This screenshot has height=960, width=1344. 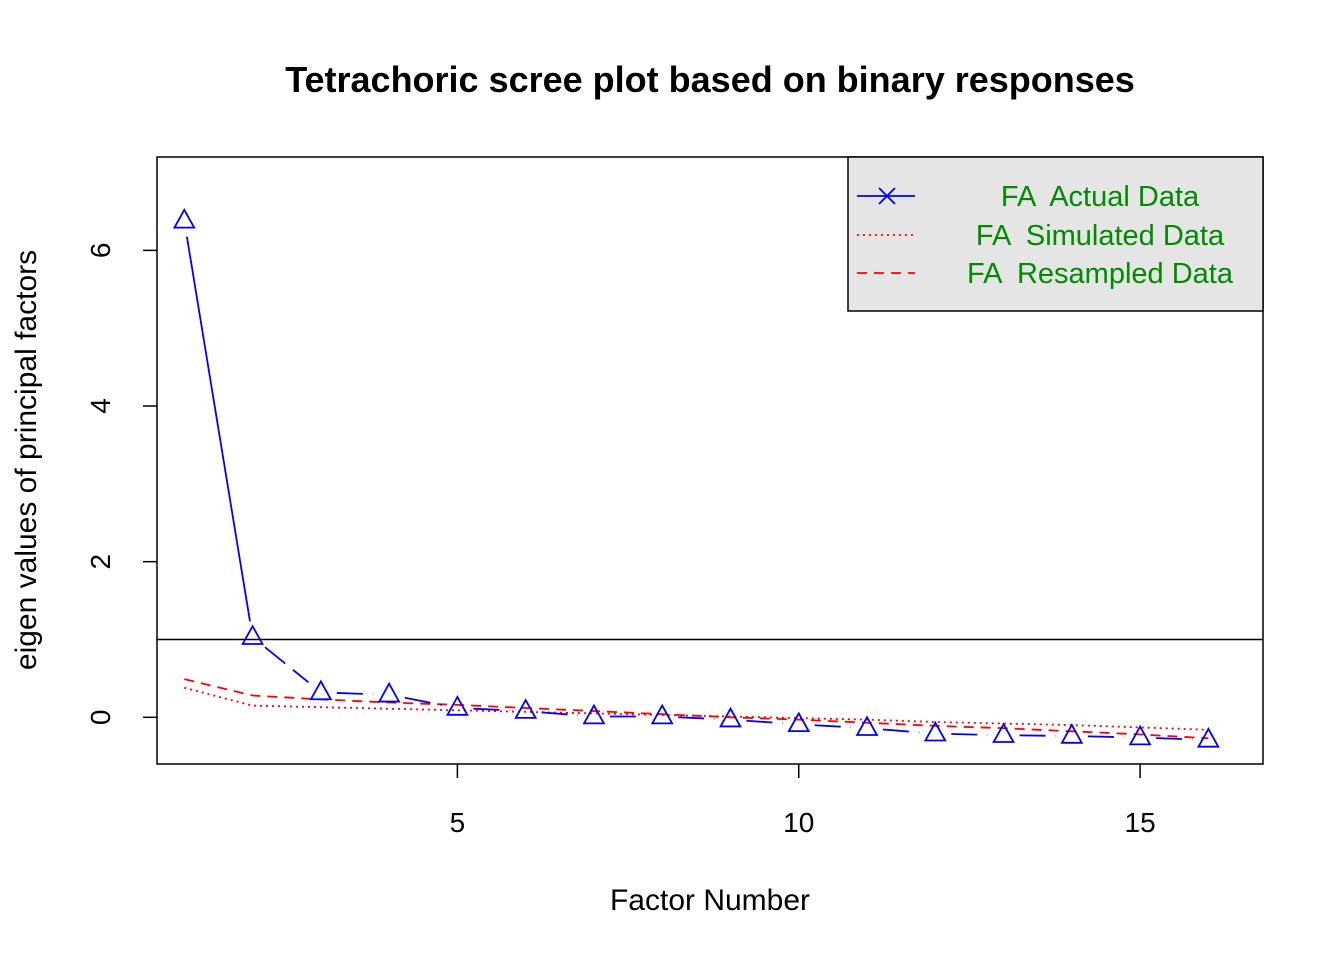 I want to click on resampled-data-line, so click(x=696, y=709).